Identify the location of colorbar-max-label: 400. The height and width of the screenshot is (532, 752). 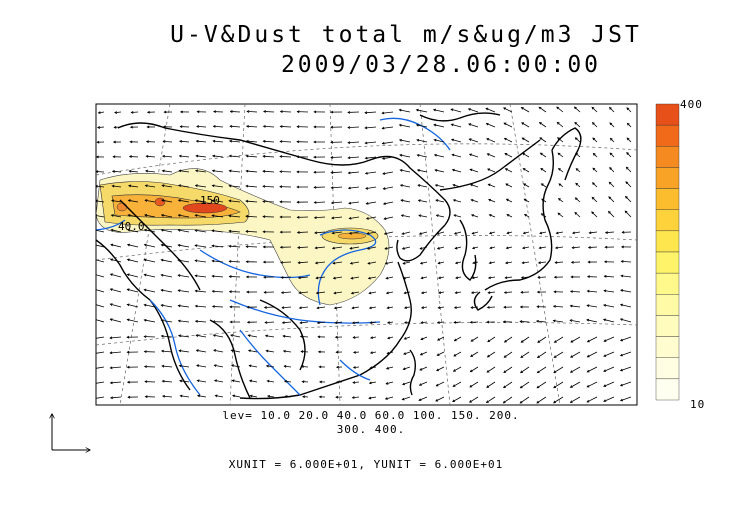
(691, 104).